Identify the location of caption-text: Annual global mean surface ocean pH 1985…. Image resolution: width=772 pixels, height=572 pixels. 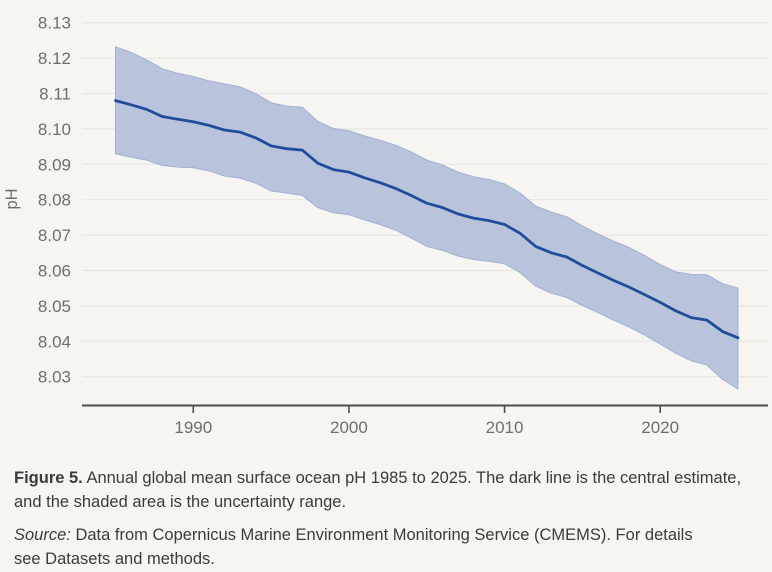
(378, 490).